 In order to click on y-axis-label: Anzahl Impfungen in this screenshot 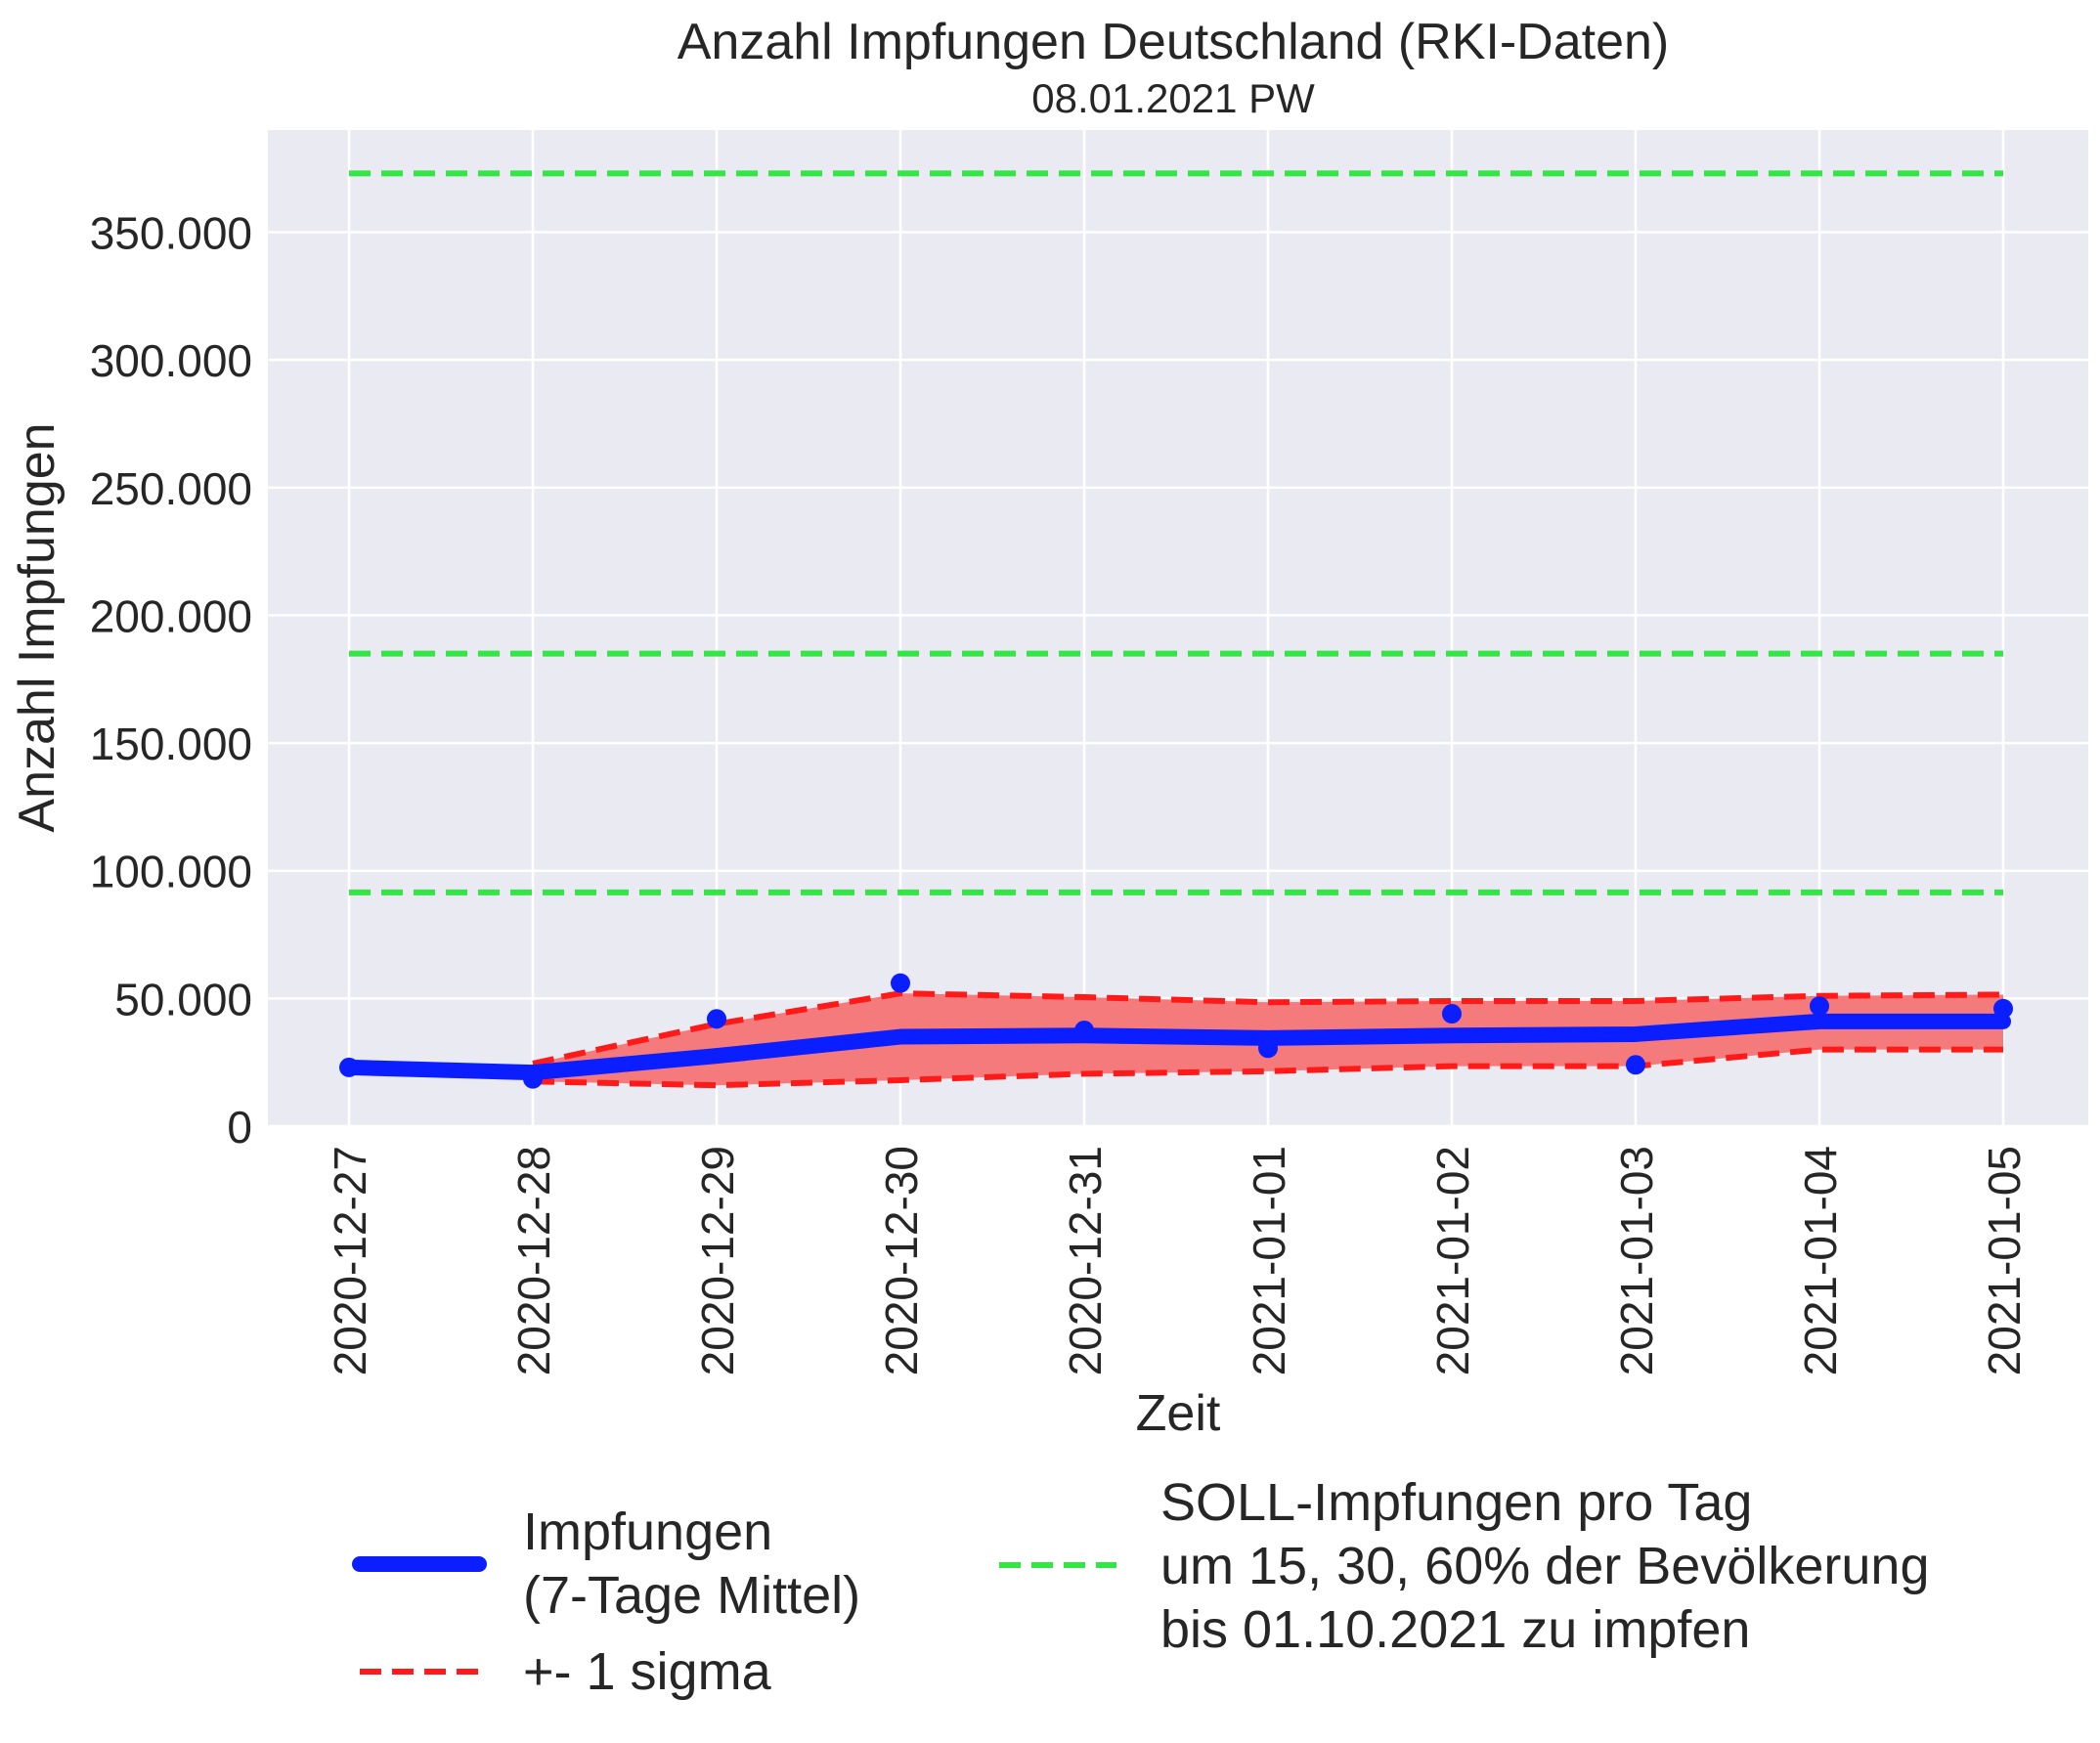, I will do `click(38, 627)`.